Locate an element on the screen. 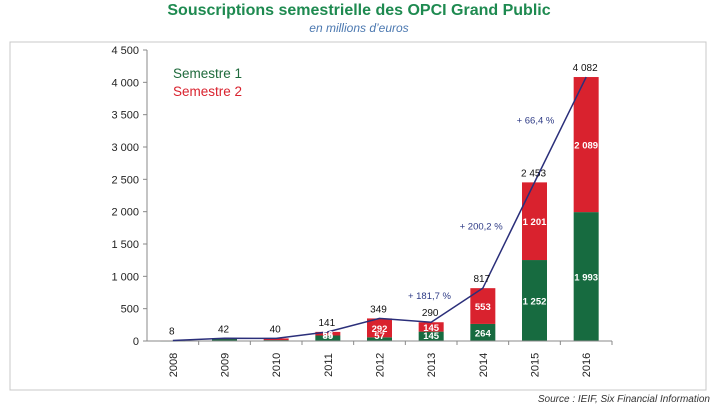 This screenshot has width=718, height=409. growth-annotation: + 181,7 % is located at coordinates (430, 296).